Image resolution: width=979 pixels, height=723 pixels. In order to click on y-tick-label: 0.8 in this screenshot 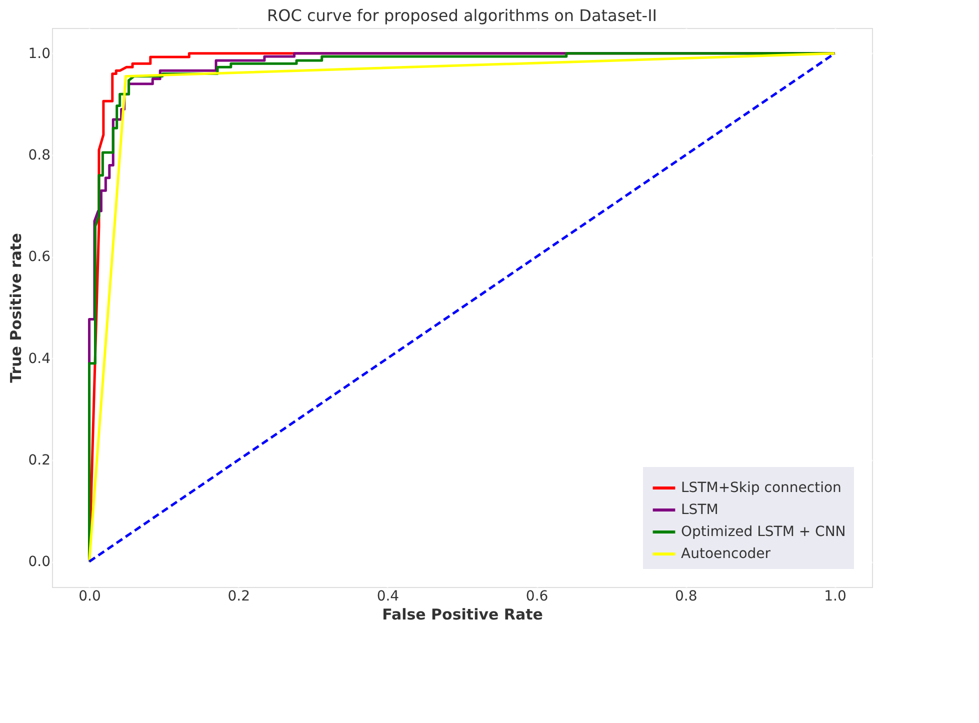, I will do `click(39, 156)`.